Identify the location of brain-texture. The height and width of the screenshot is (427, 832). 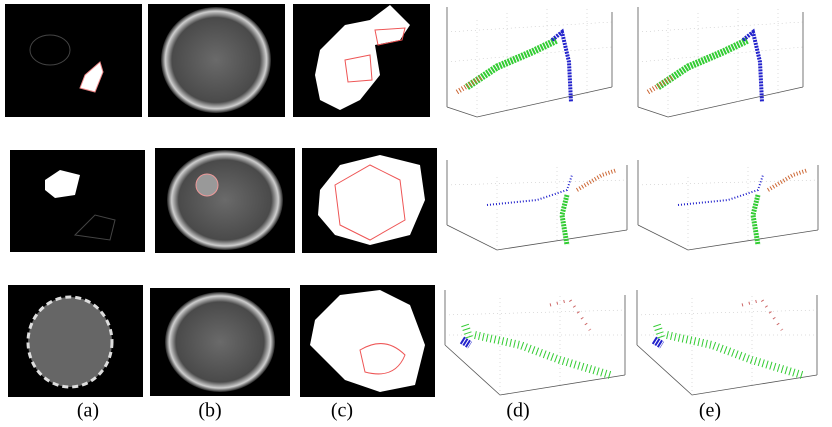
(70, 342).